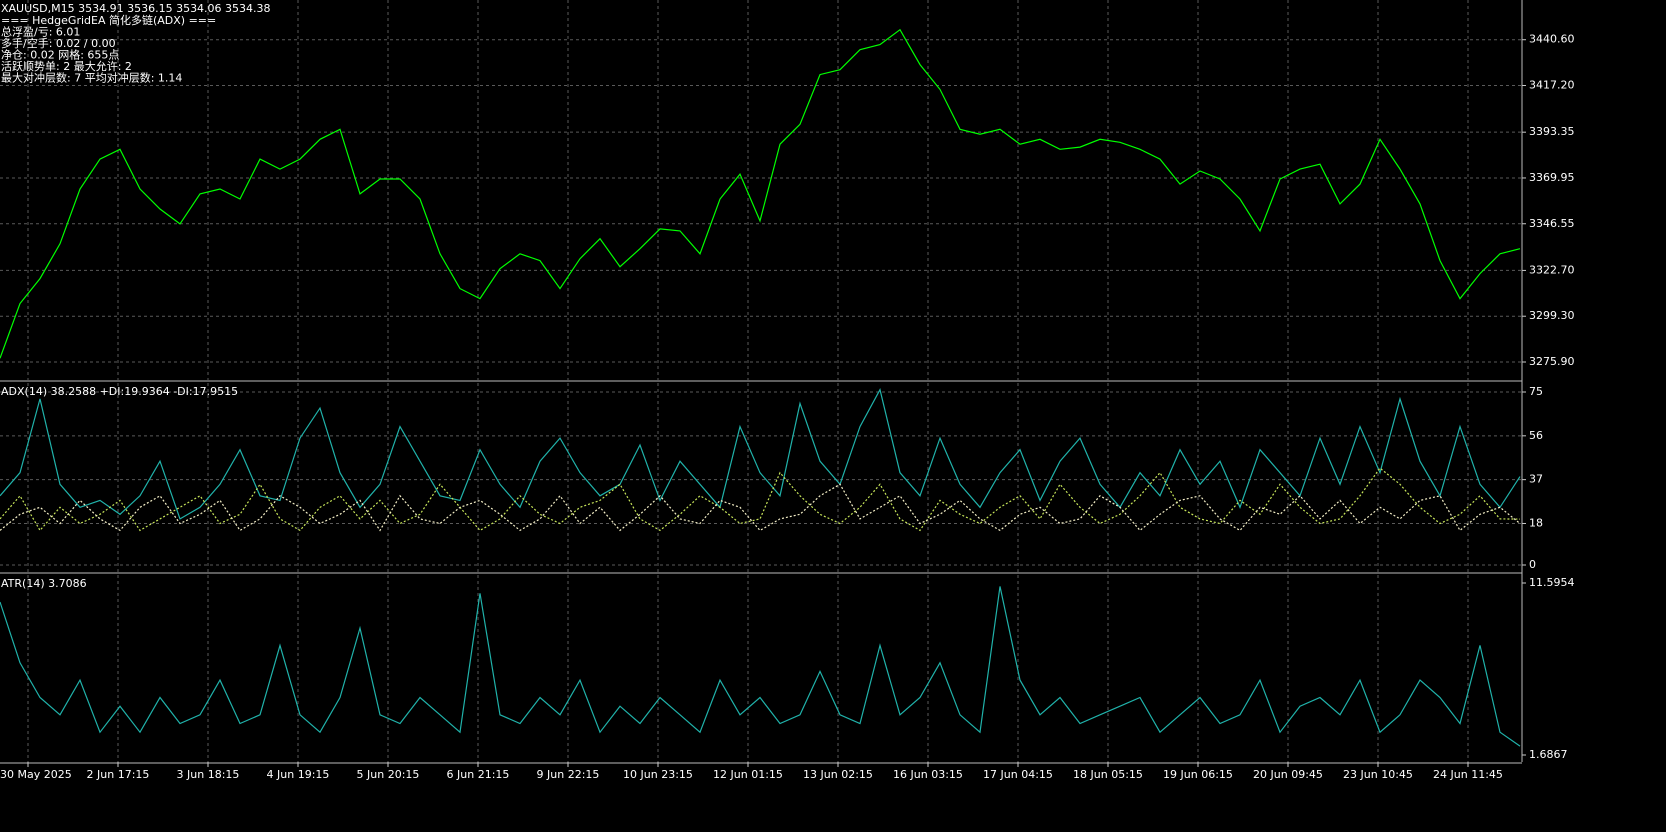 The width and height of the screenshot is (1666, 832). Describe the element at coordinates (1536, 522) in the screenshot. I see `y-tick-label: 18` at that location.